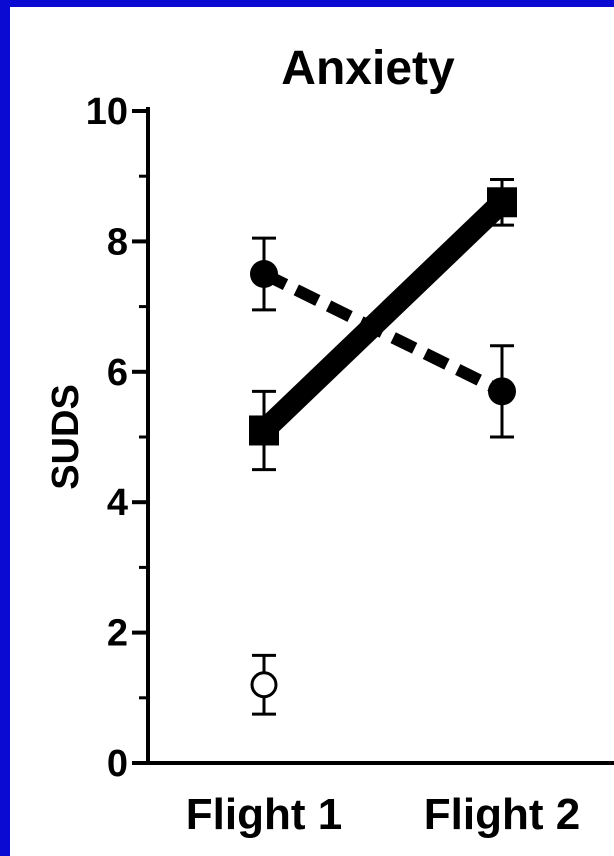  I want to click on x-category-label-2: Flight 2, so click(502, 814).